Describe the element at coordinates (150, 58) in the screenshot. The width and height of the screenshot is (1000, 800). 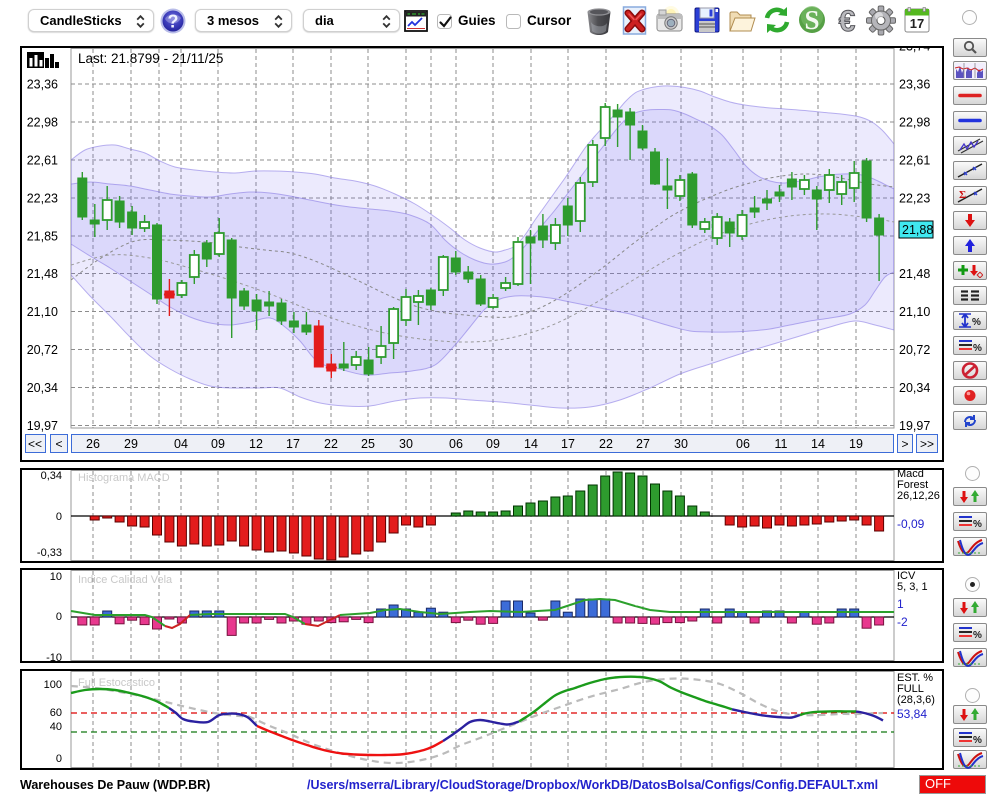
I see `svg-text: Last: 21.8799 - 21/11/25` at that location.